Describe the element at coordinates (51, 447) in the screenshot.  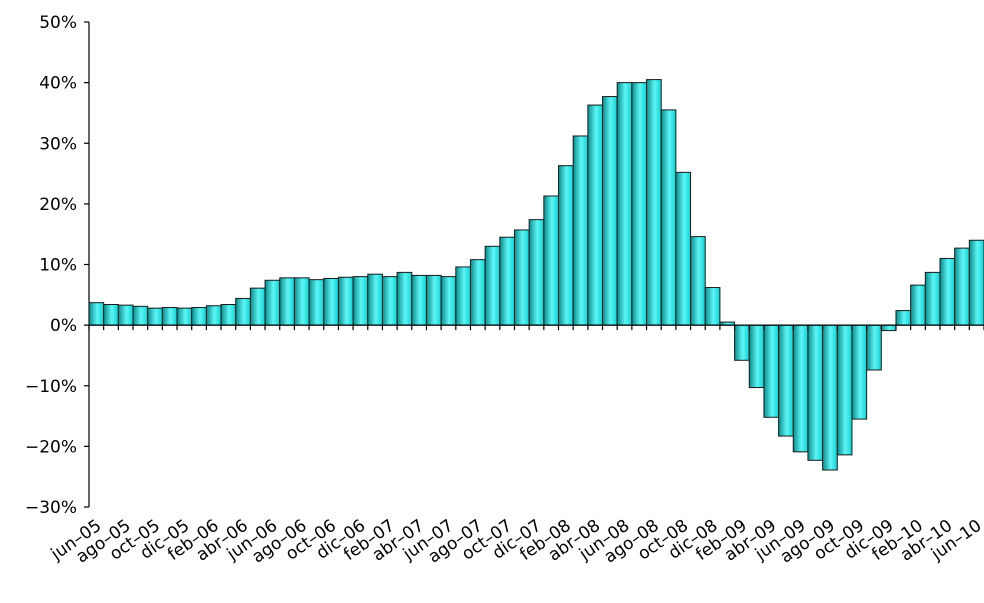
I see `y-tick-label: −20%` at that location.